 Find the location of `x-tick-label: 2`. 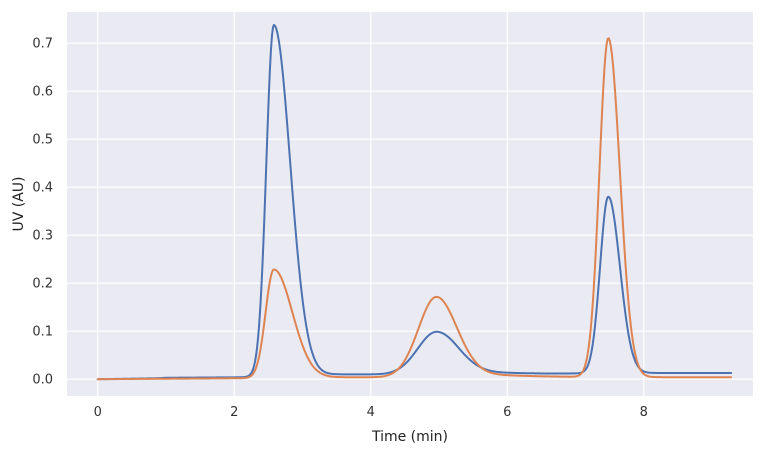

x-tick-label: 2 is located at coordinates (234, 412).